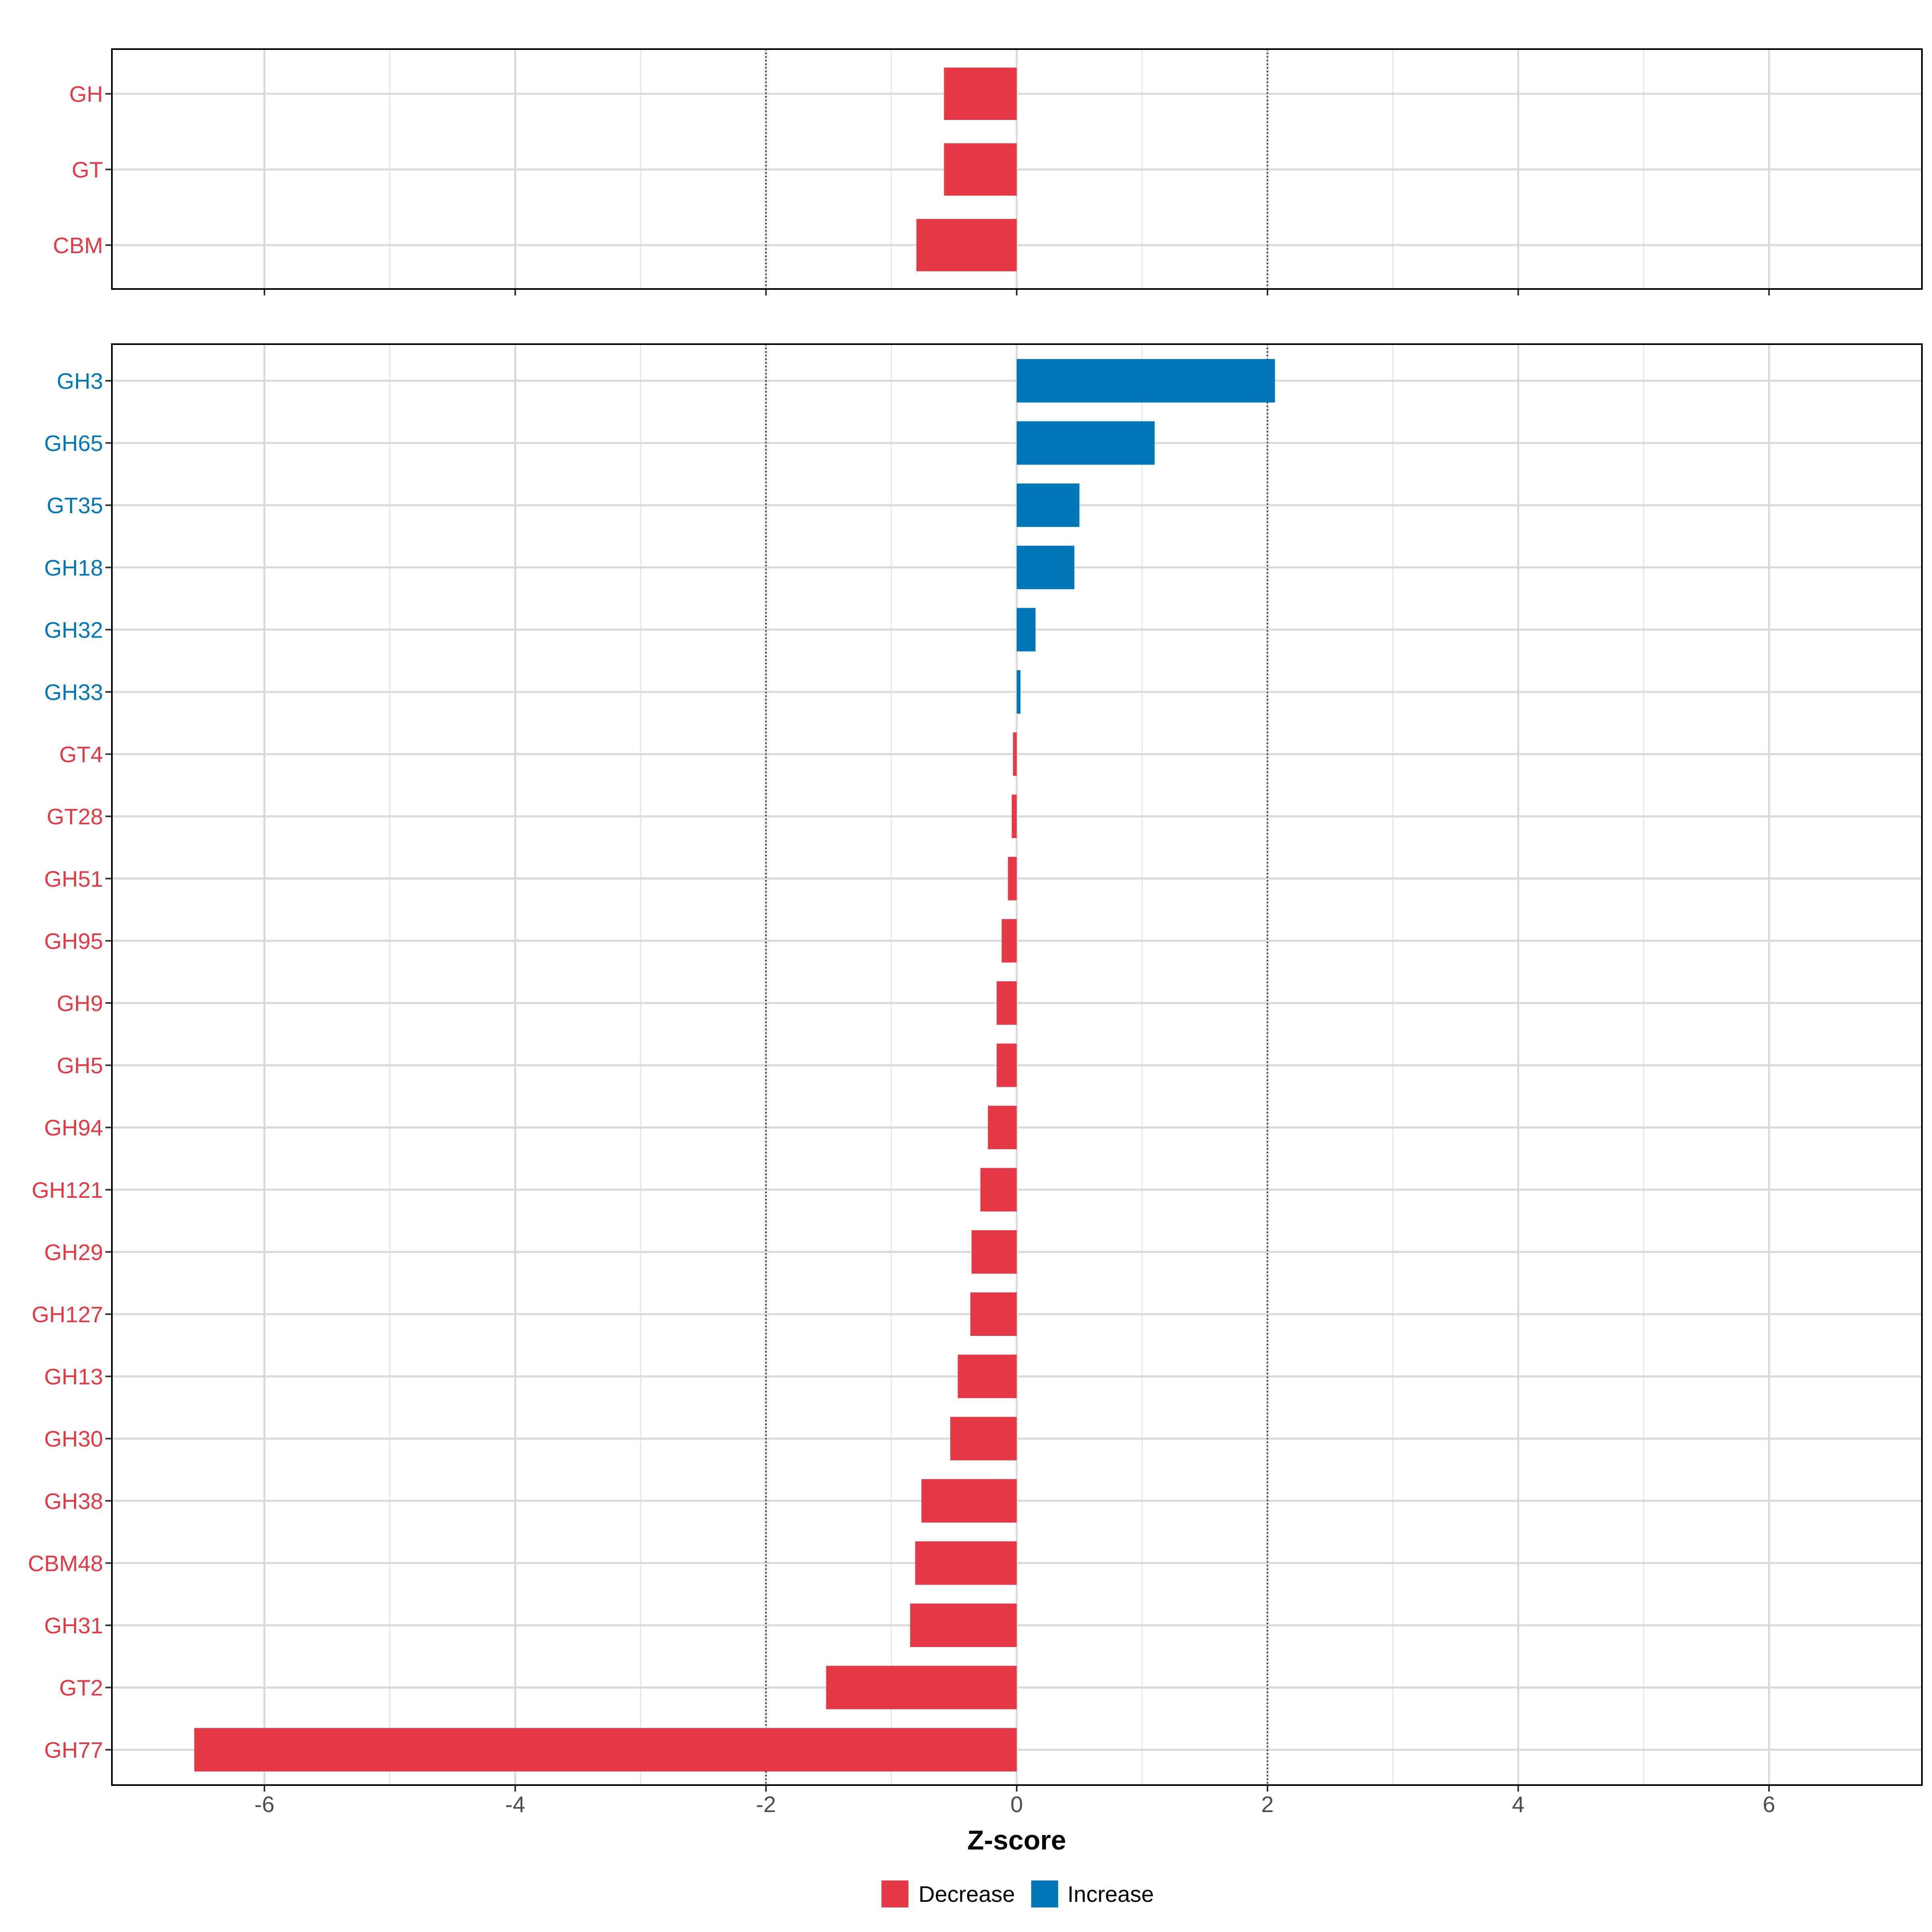  I want to click on x-tick-label: -4, so click(515, 1804).